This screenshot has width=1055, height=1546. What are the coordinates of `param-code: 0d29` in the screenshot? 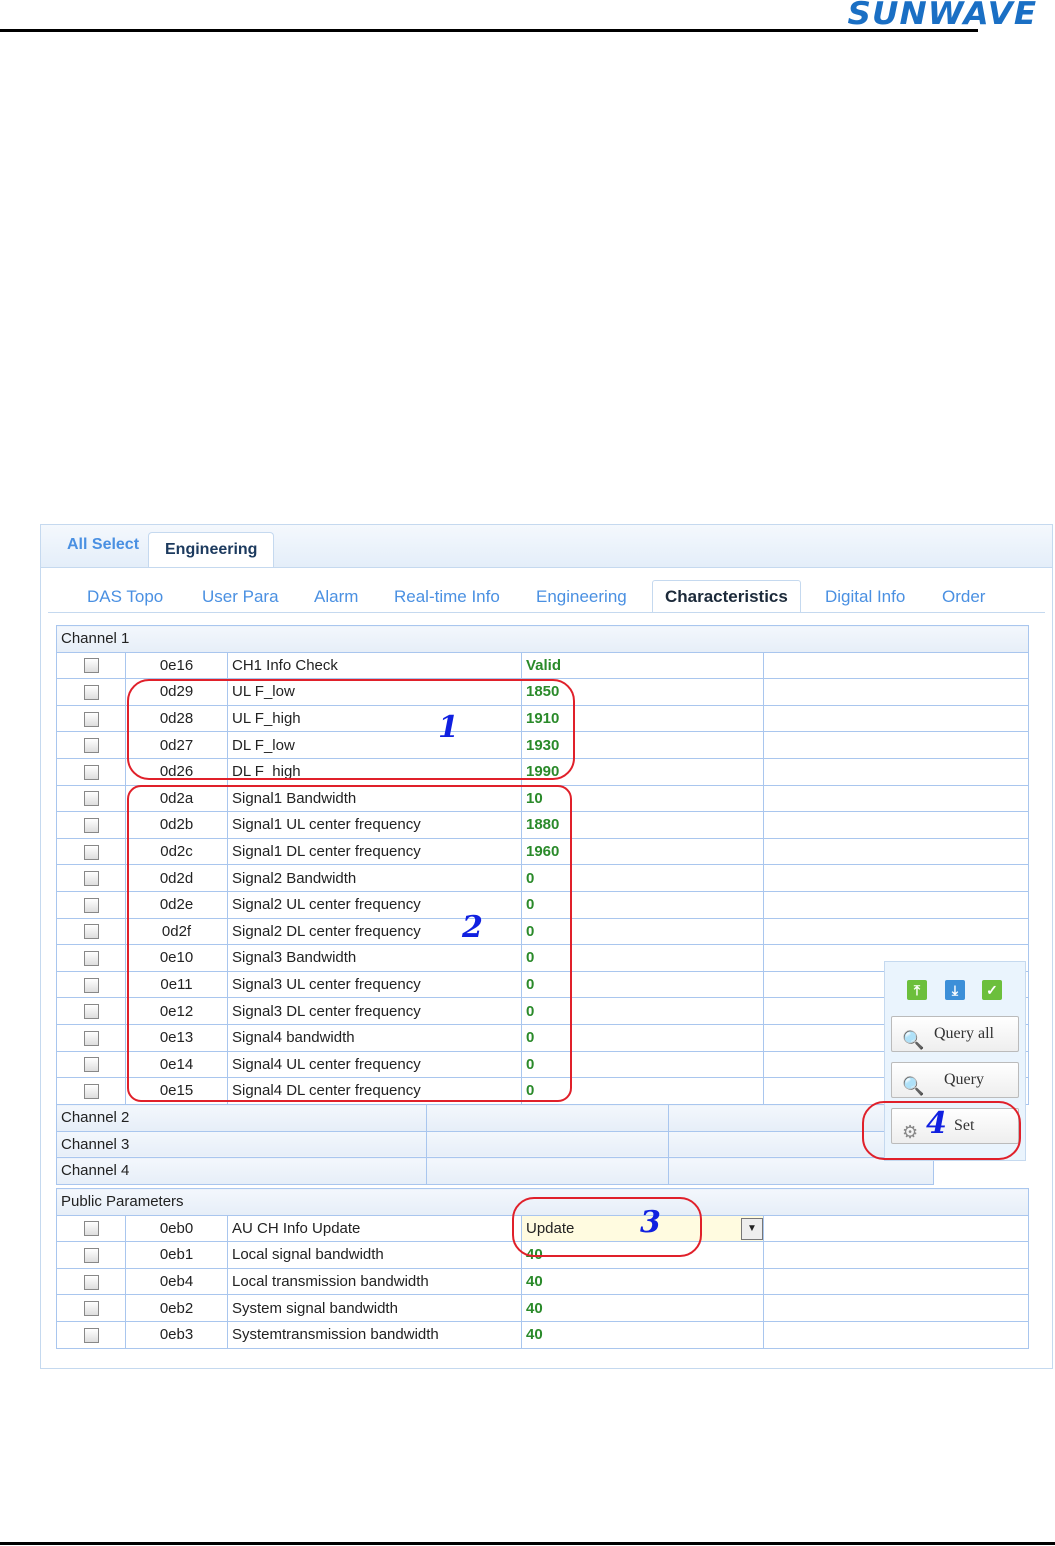 It's located at (176, 692).